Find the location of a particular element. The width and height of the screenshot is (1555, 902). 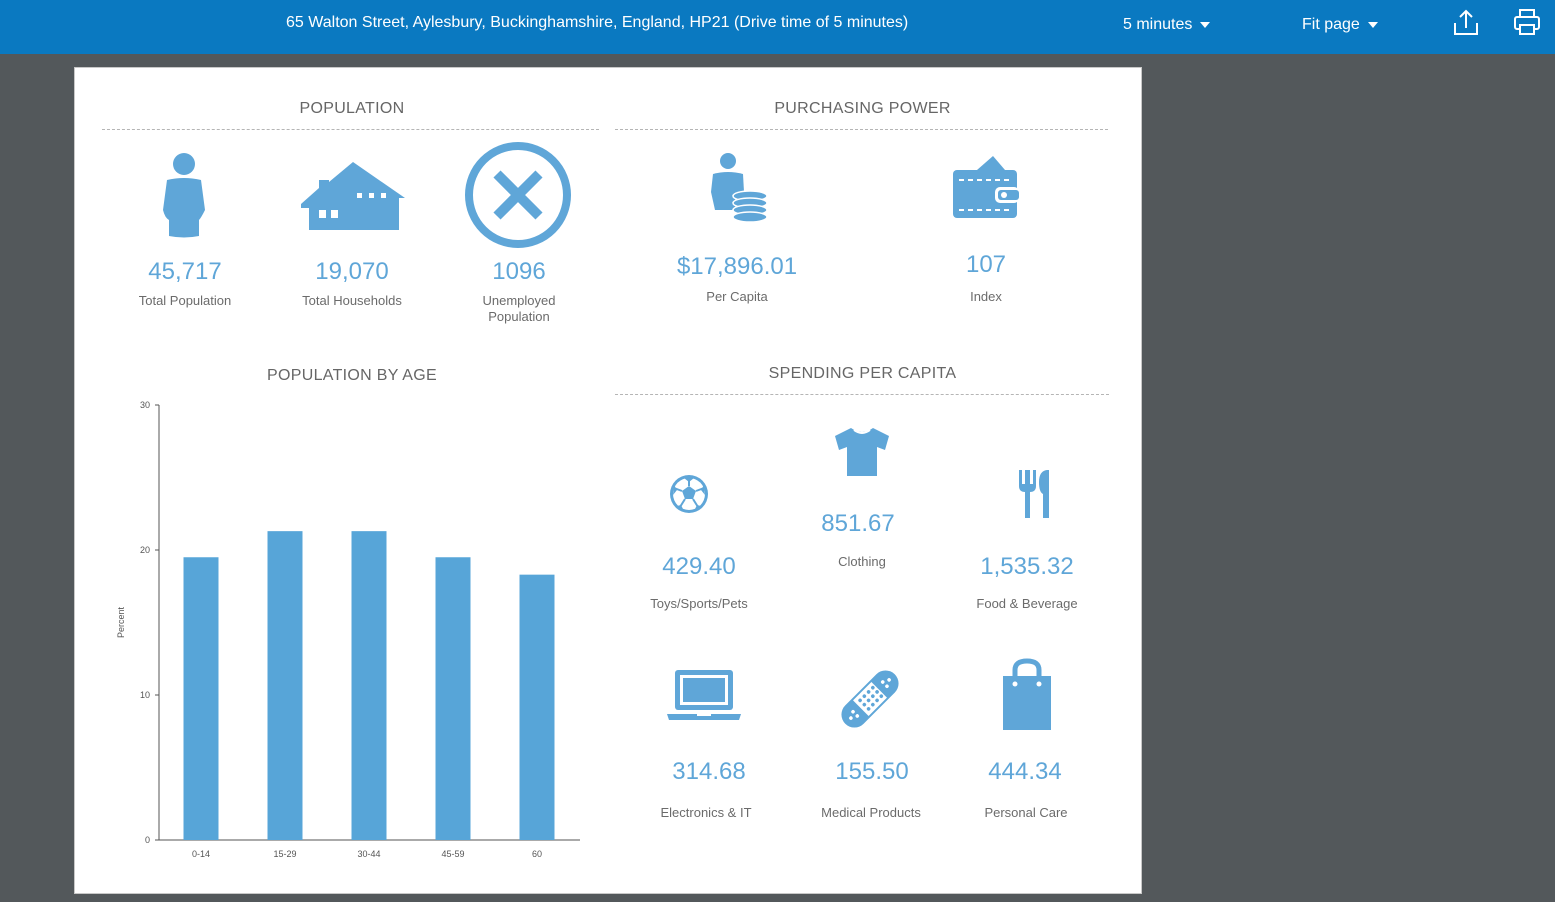

y-tick-label: 20 is located at coordinates (145, 550).